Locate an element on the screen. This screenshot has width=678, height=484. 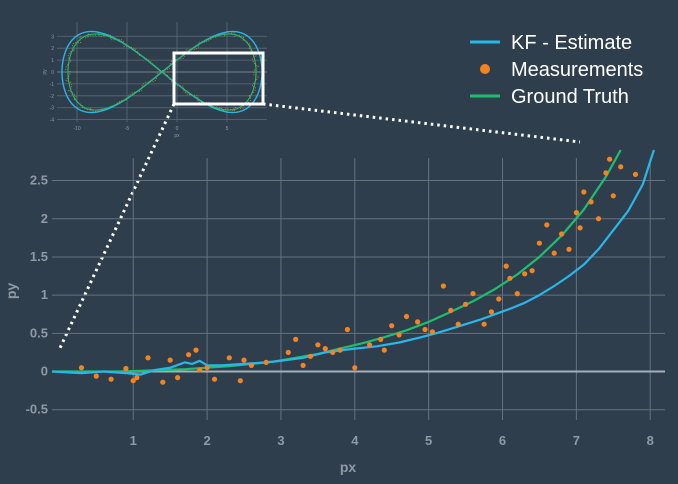
y-tick-label: -0.5 is located at coordinates (37, 409).